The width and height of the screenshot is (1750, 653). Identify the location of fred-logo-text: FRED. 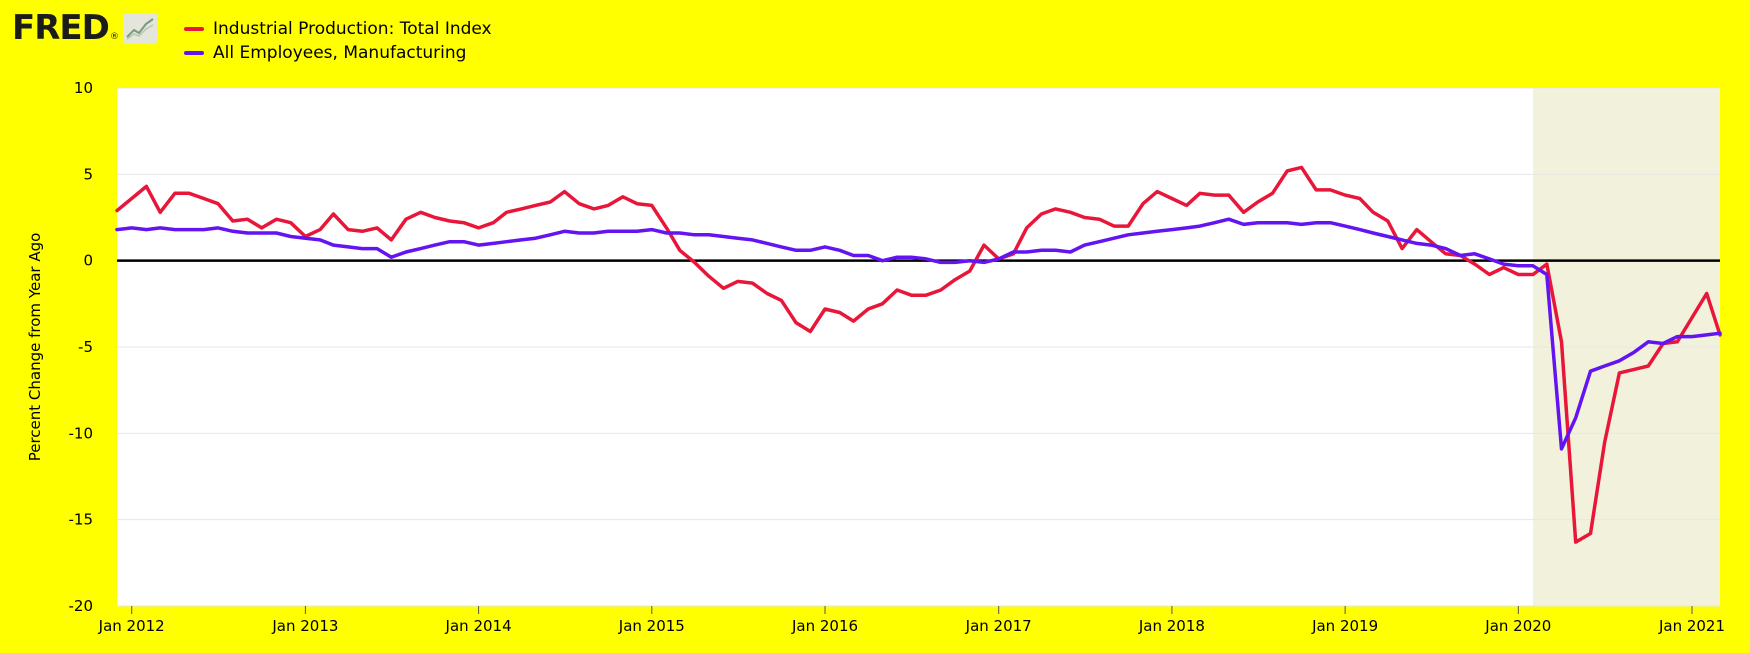
(61, 28).